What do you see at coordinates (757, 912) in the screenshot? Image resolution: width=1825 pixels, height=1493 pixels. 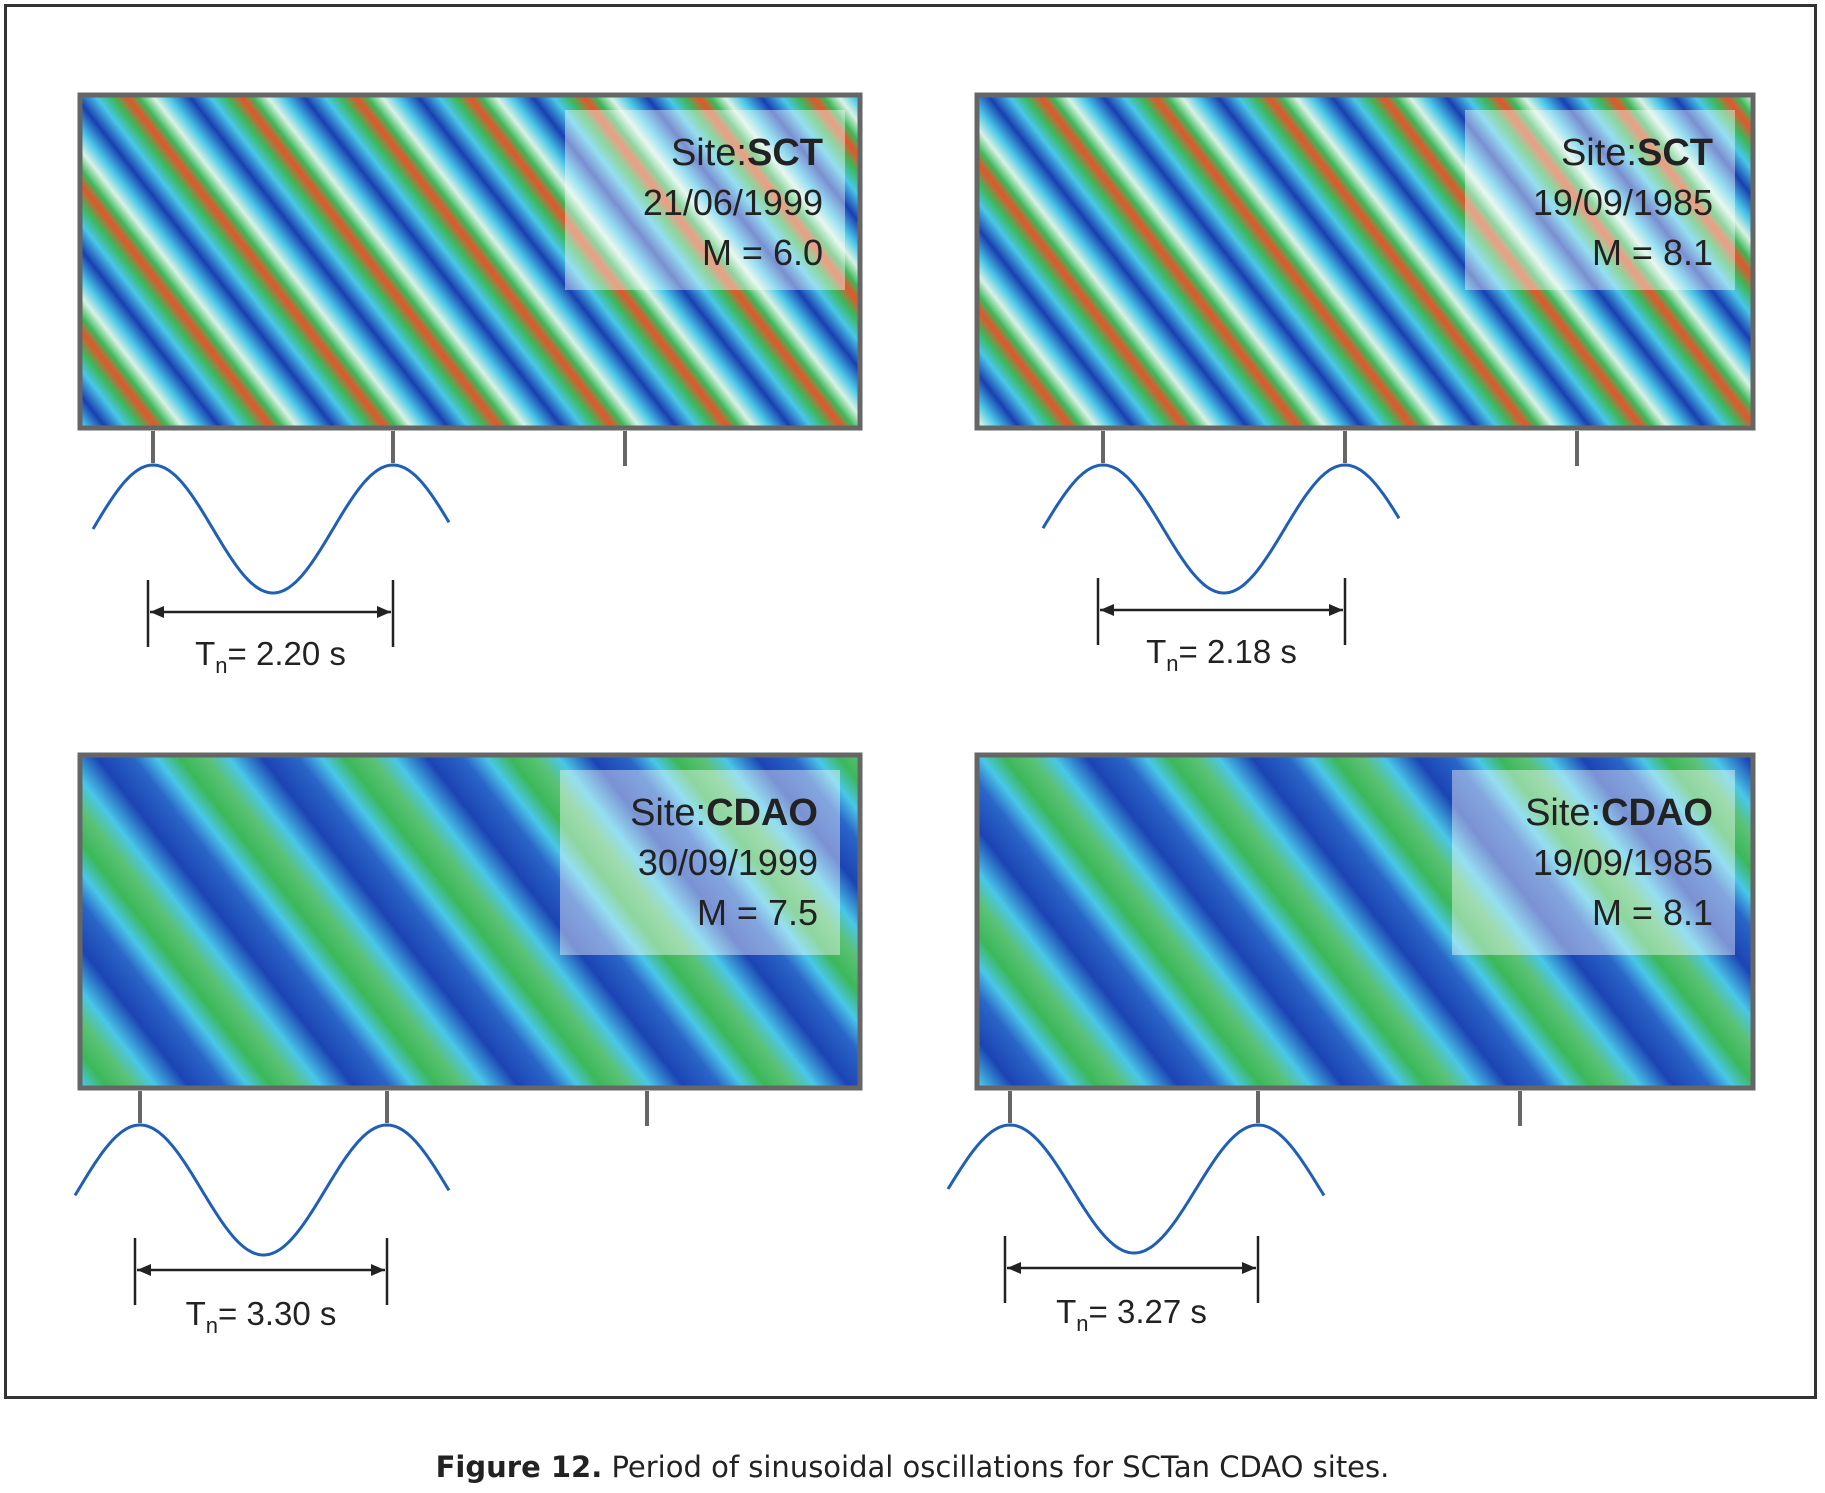 I see `magnitude: M = 7.5` at bounding box center [757, 912].